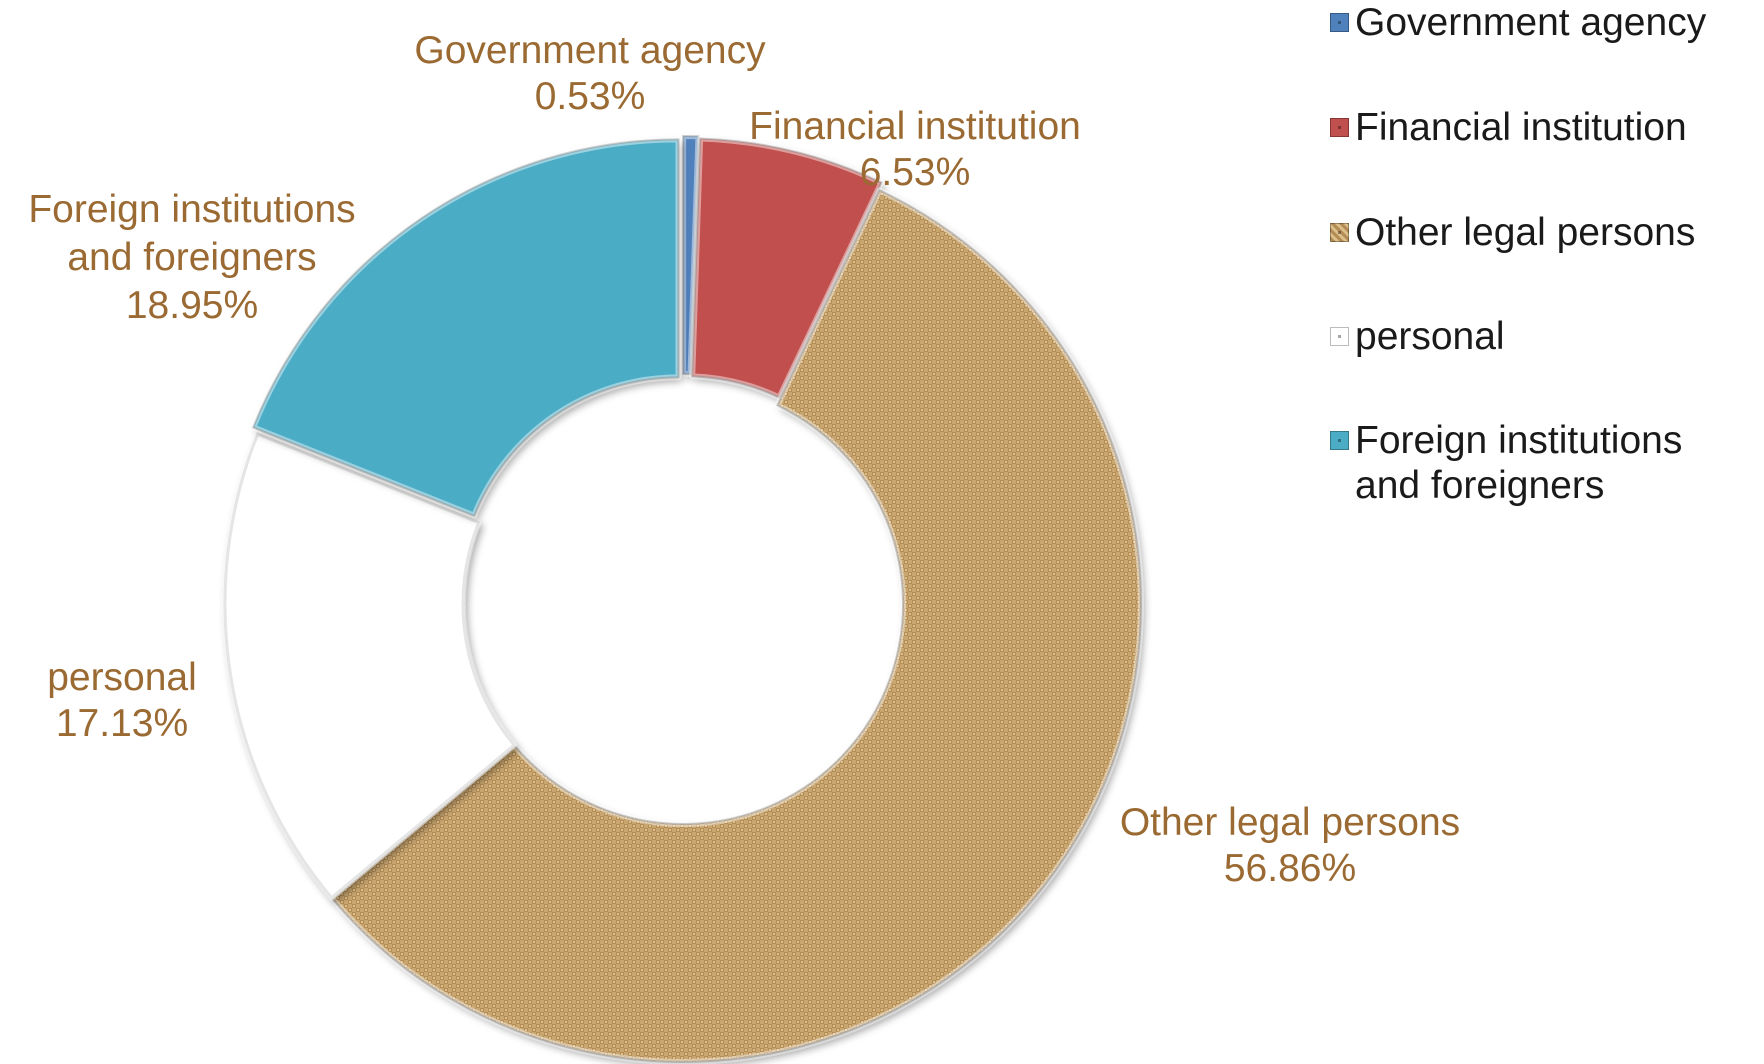  I want to click on slice-bevel-personal, so click(370, 666).